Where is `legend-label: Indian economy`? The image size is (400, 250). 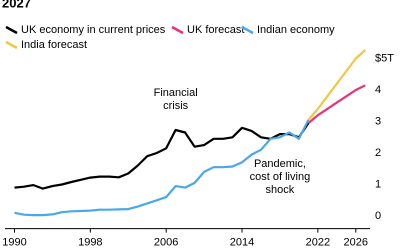 legend-label: Indian economy is located at coordinates (296, 30).